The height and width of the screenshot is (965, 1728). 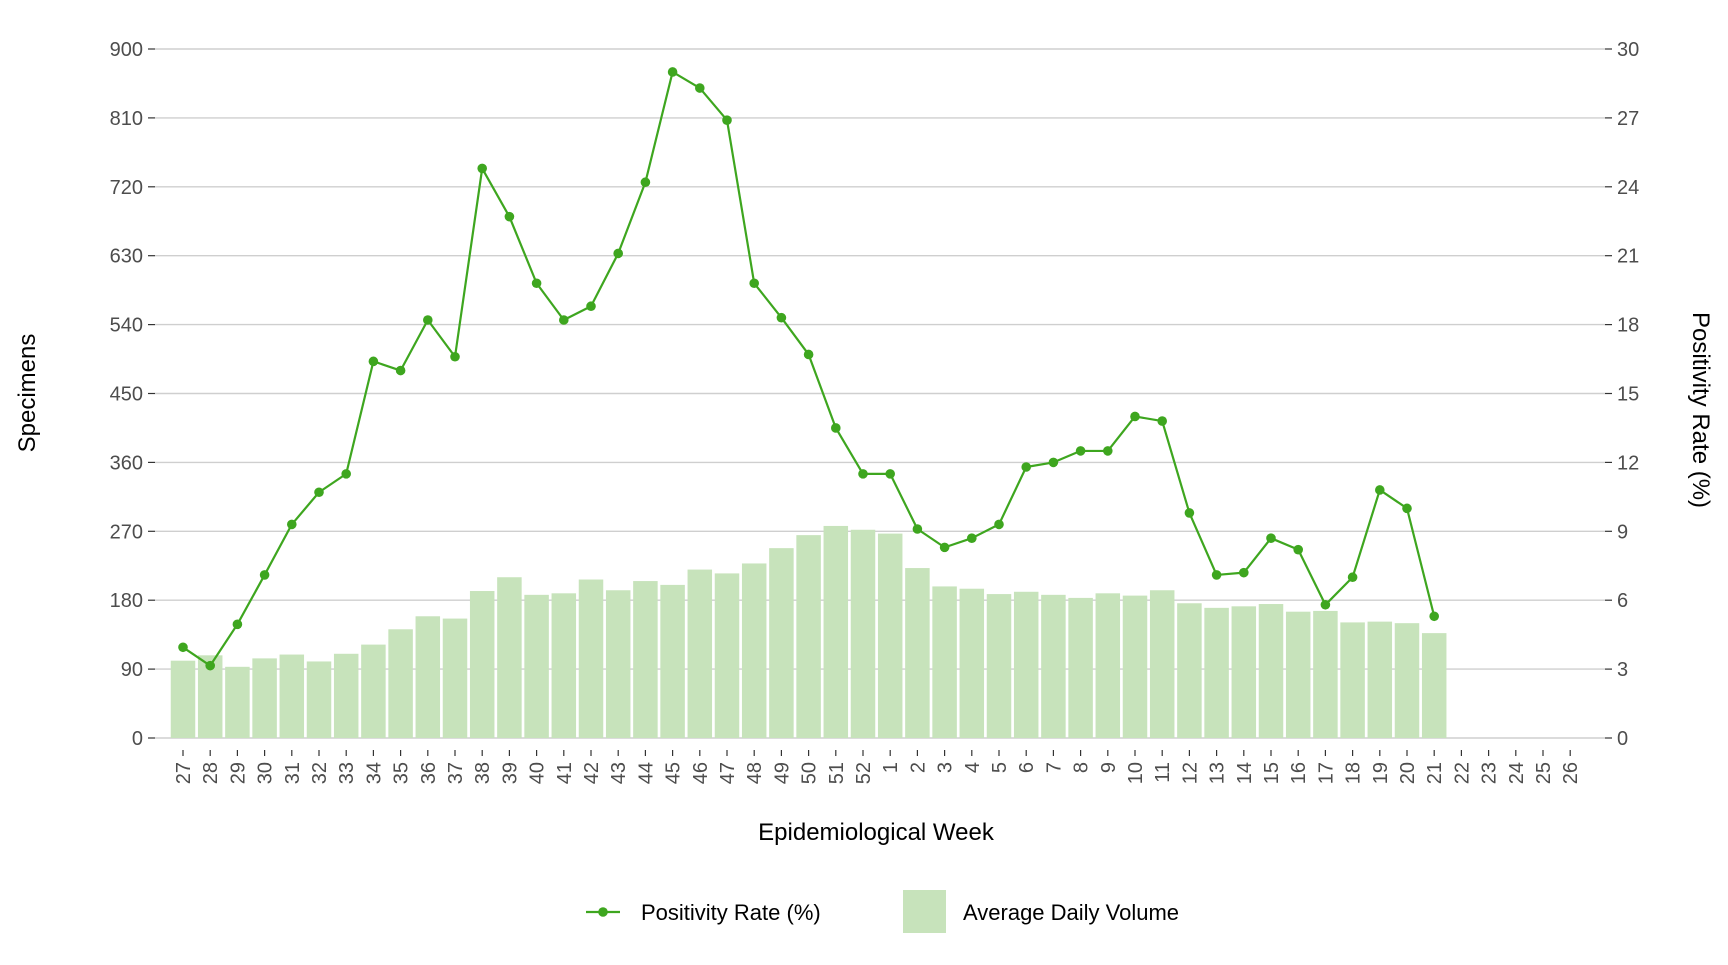 What do you see at coordinates (619, 773) in the screenshot?
I see `x-tick-label-week-43: 43` at bounding box center [619, 773].